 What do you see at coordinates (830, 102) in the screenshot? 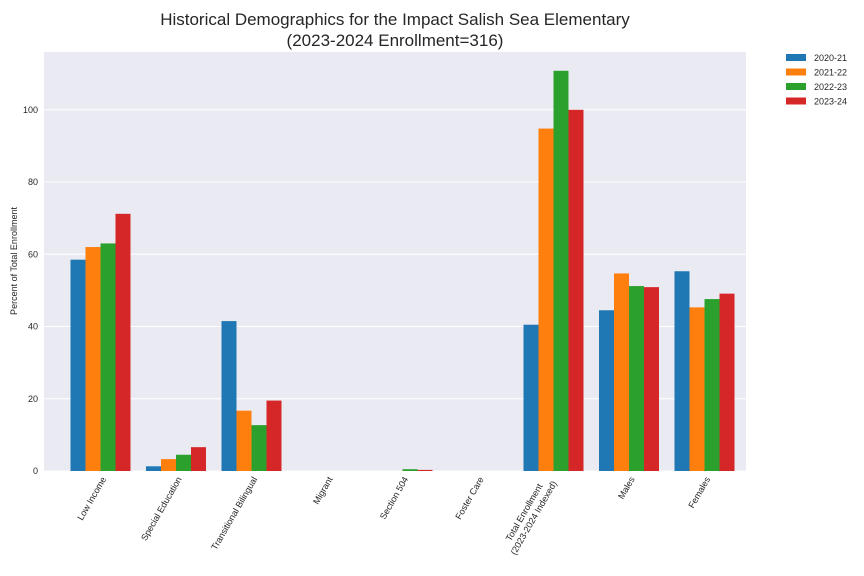
I see `legend-label: 2023-24` at bounding box center [830, 102].